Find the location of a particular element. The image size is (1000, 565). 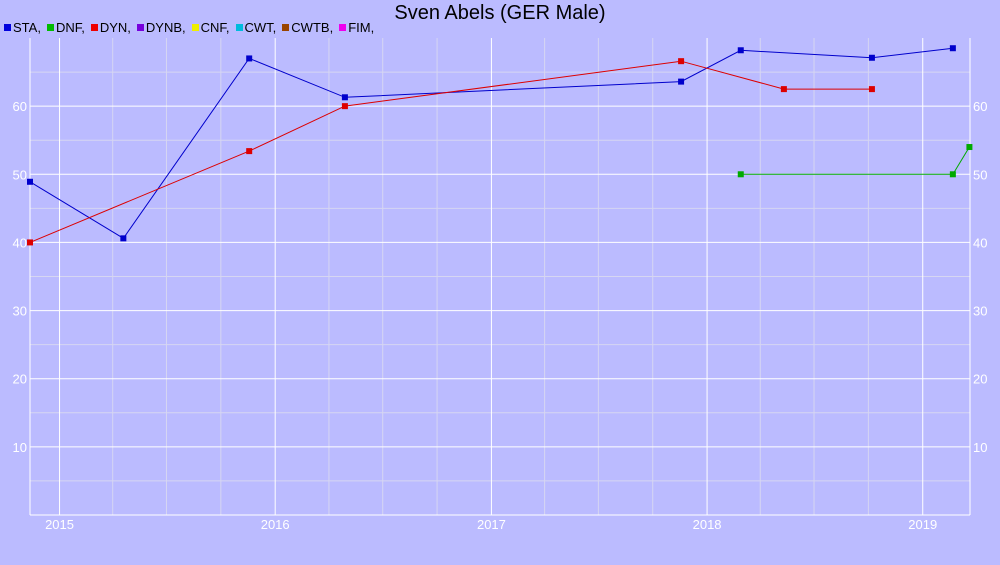

y-tick-label-left: 60 is located at coordinates (20, 106).